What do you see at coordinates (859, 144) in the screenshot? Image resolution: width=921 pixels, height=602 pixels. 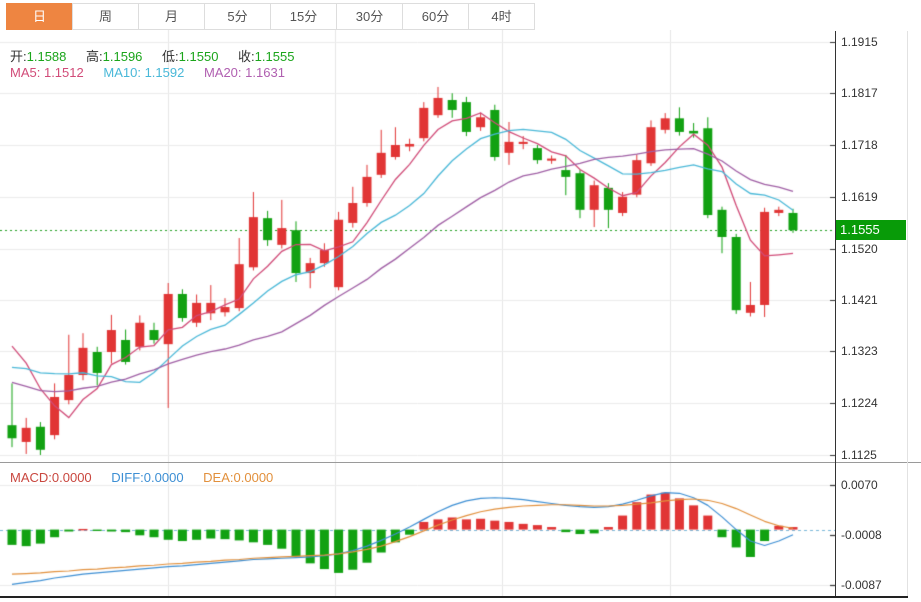 I see `y-axis-label: 1.1718` at bounding box center [859, 144].